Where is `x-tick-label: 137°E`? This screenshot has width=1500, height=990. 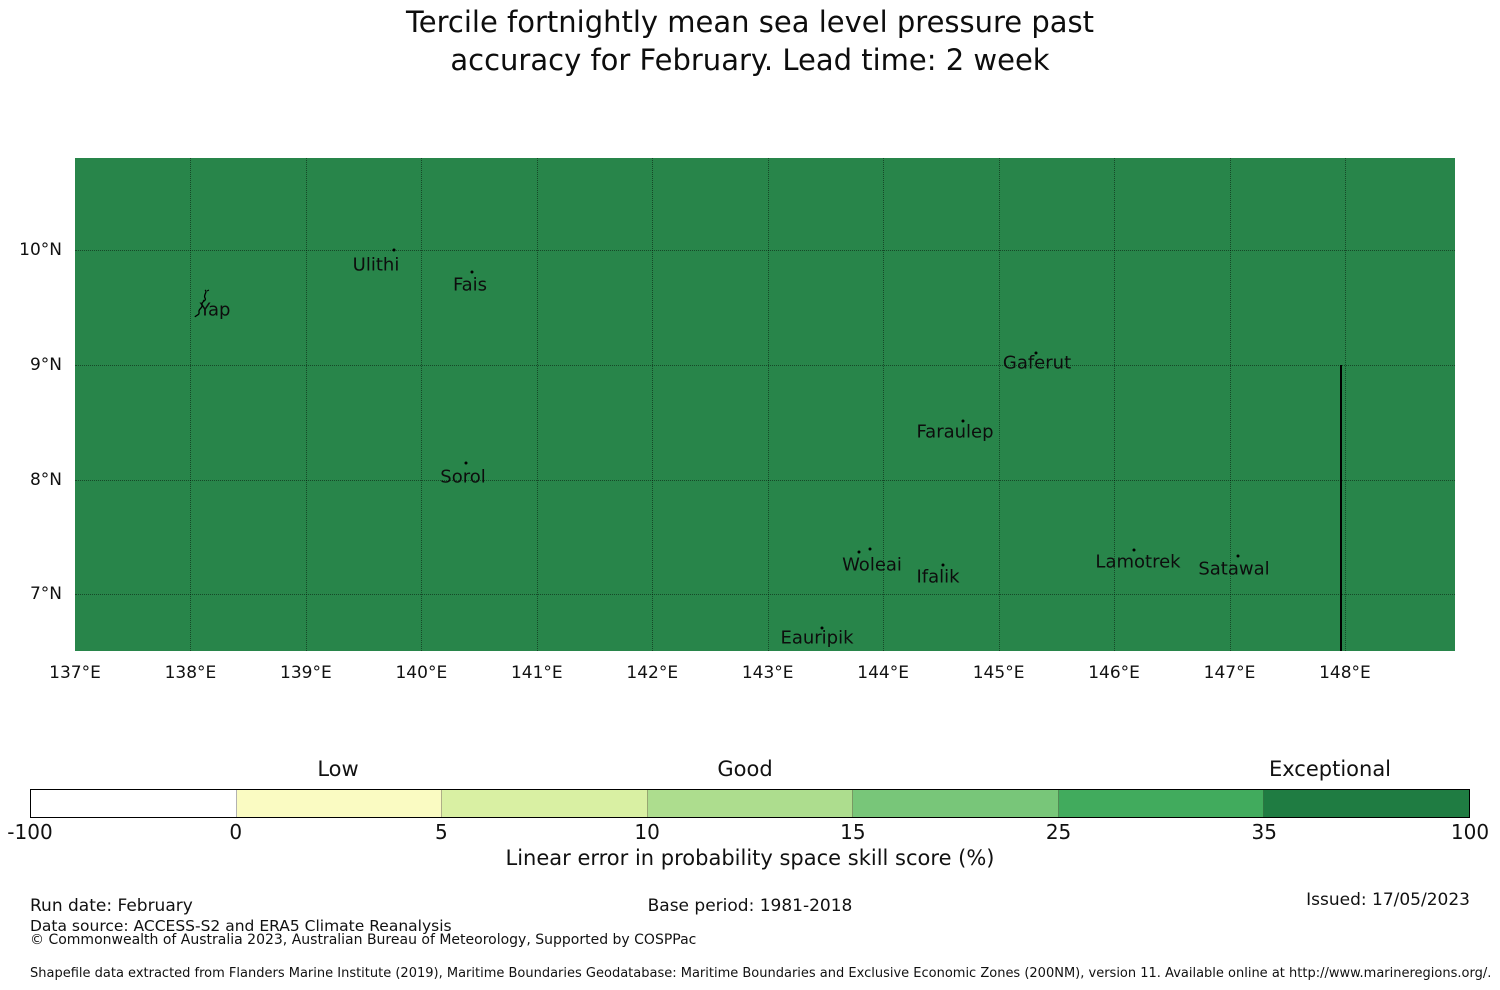
x-tick-label: 137°E is located at coordinates (75, 673).